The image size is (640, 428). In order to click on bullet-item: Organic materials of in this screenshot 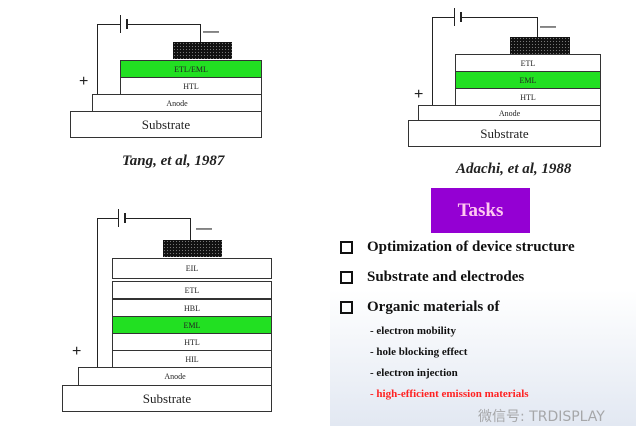, I will do `click(419, 307)`.